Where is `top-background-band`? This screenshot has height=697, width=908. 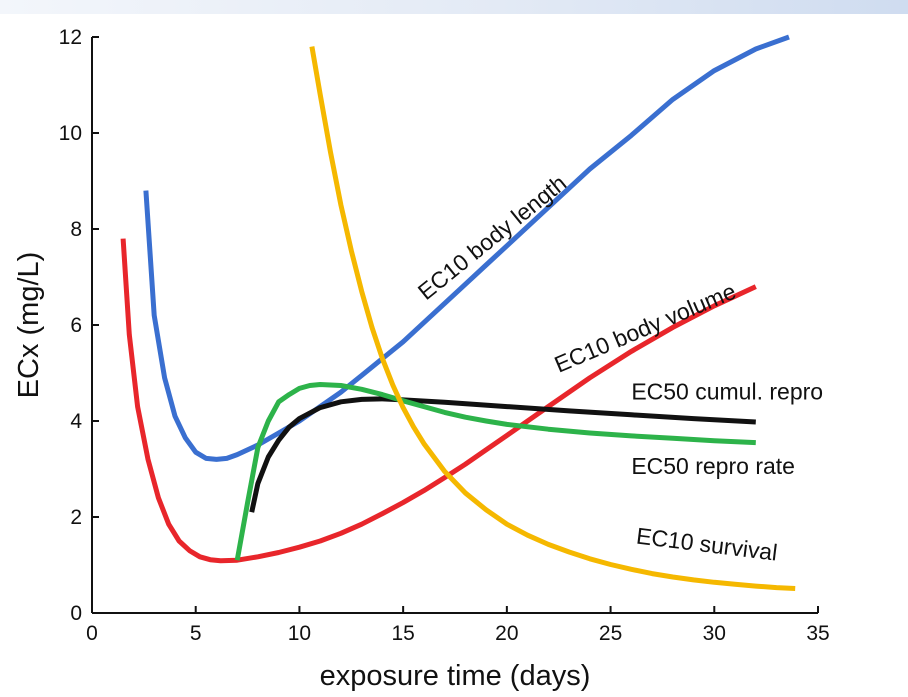 top-background-band is located at coordinates (454, 7).